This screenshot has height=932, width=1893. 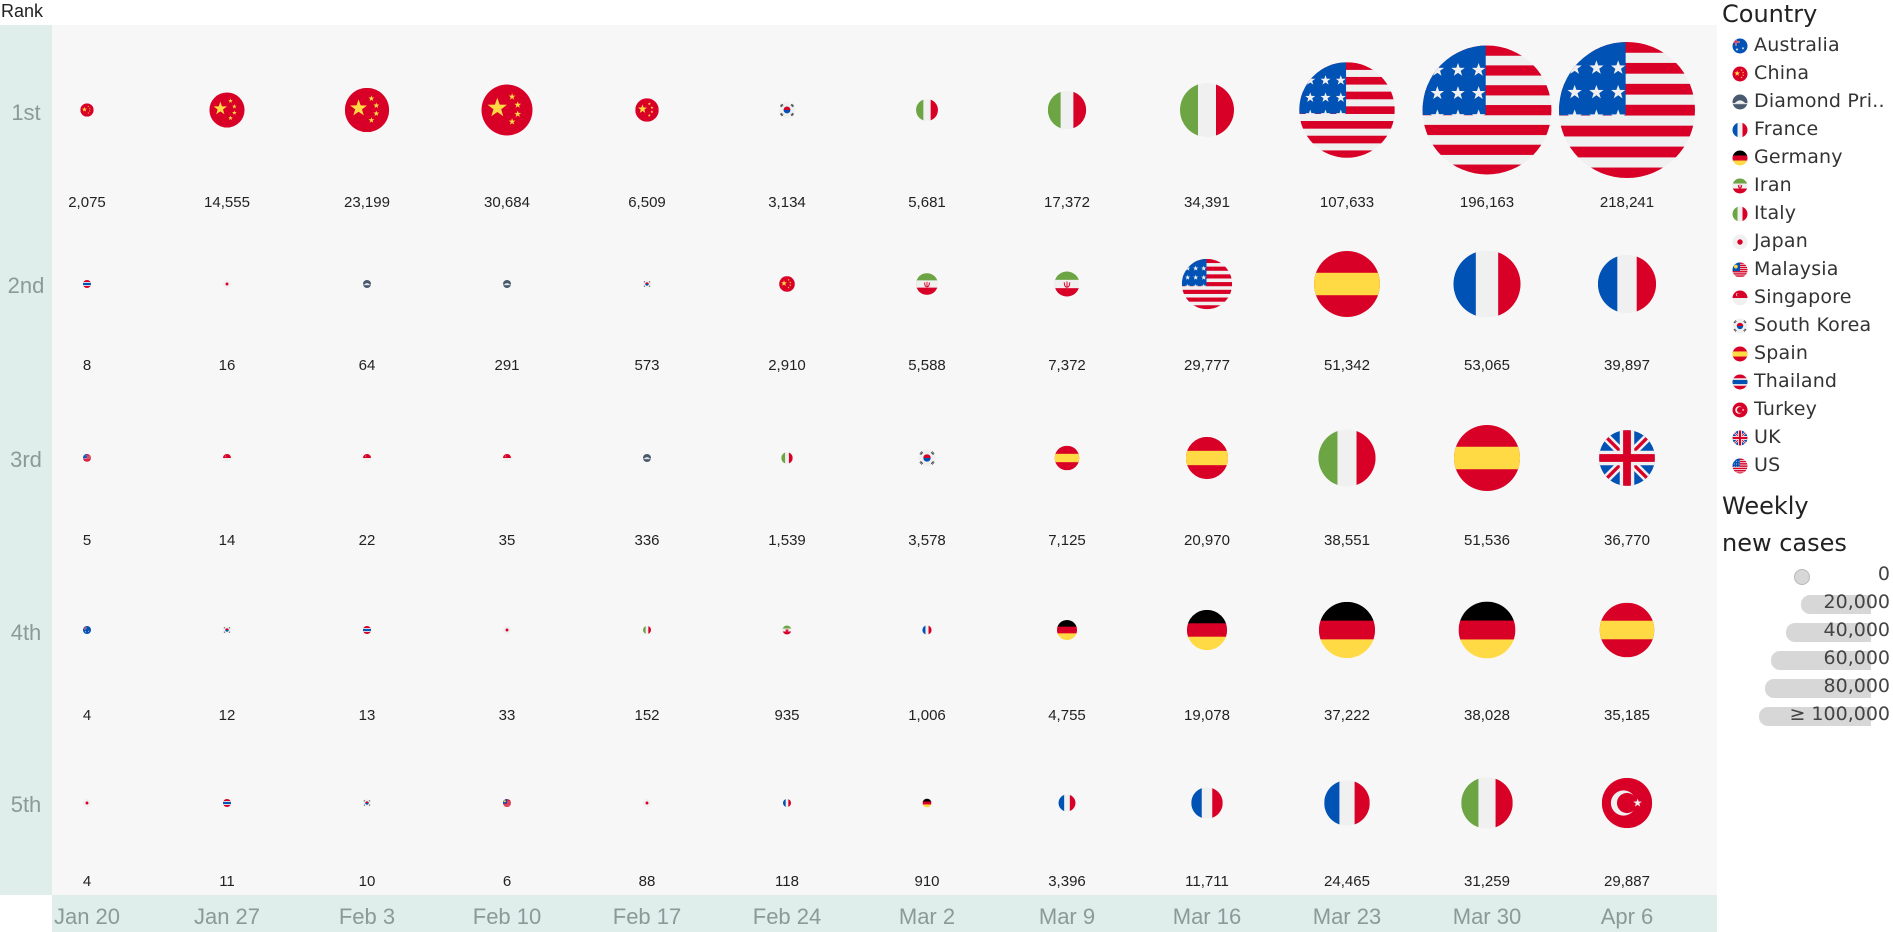 I want to click on size-legend-item: 0, so click(x=1807, y=575).